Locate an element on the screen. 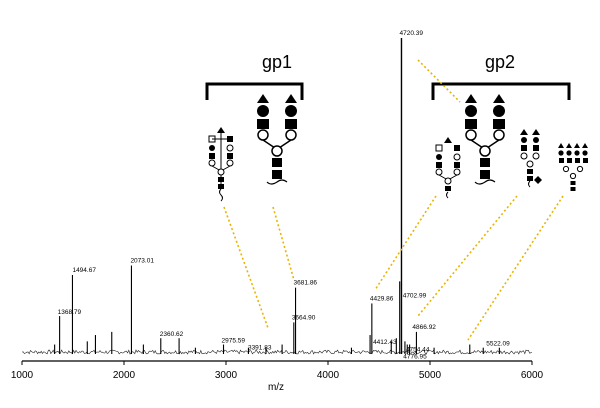 This screenshot has width=600, height=408. baseline-noise-trace is located at coordinates (277, 352).